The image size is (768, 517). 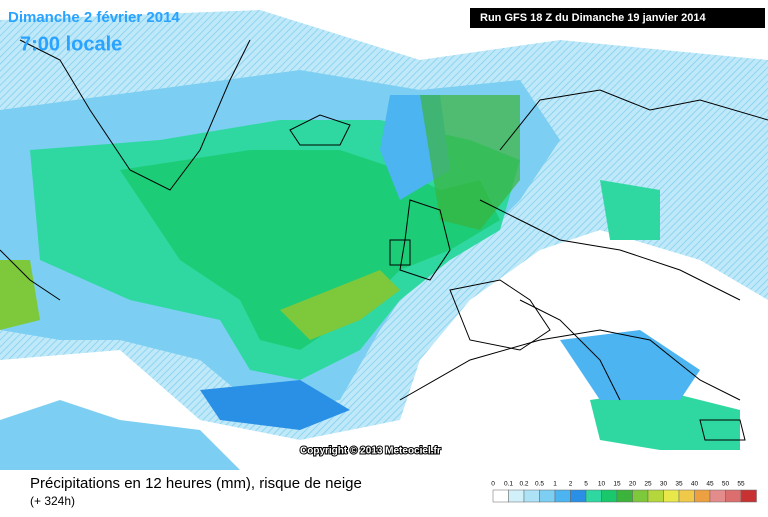 I want to click on date: Dimanche 2 février 2014, so click(x=94, y=17).